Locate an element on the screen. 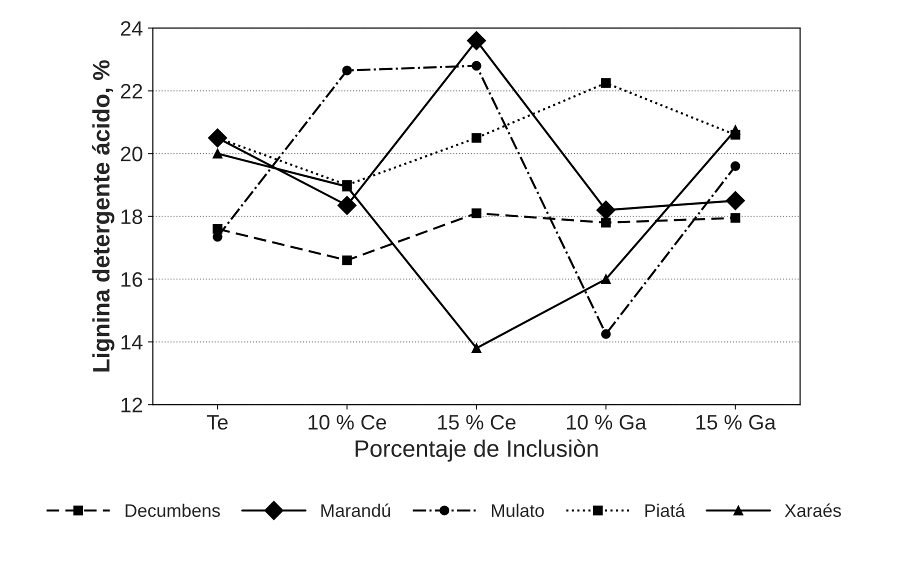 This screenshot has height=562, width=899. y-tick-label: 18 is located at coordinates (132, 216).